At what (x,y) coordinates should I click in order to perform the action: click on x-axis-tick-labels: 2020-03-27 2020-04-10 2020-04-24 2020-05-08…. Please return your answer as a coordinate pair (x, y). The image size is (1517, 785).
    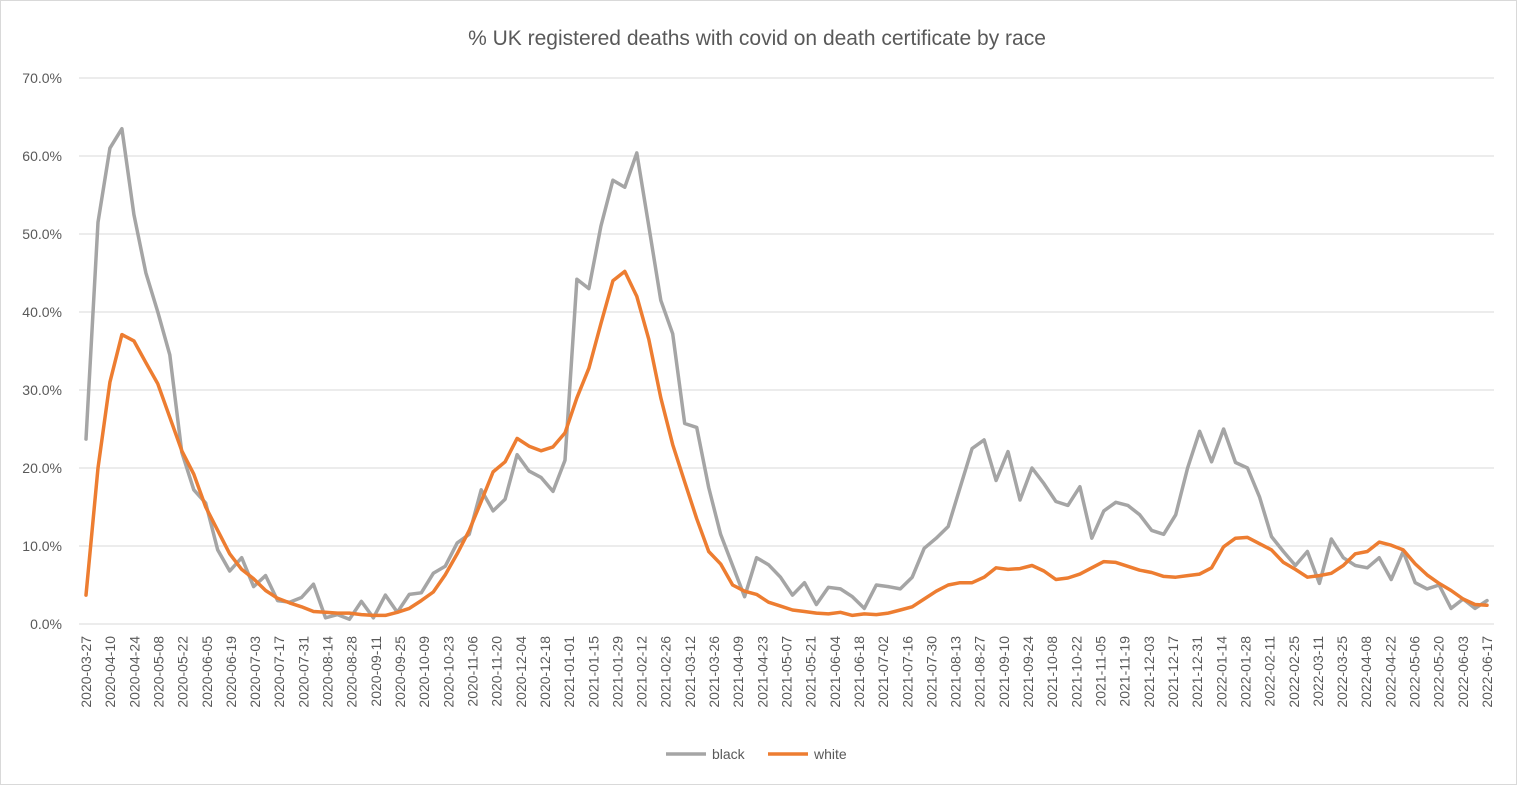
    Looking at the image, I should click on (786, 672).